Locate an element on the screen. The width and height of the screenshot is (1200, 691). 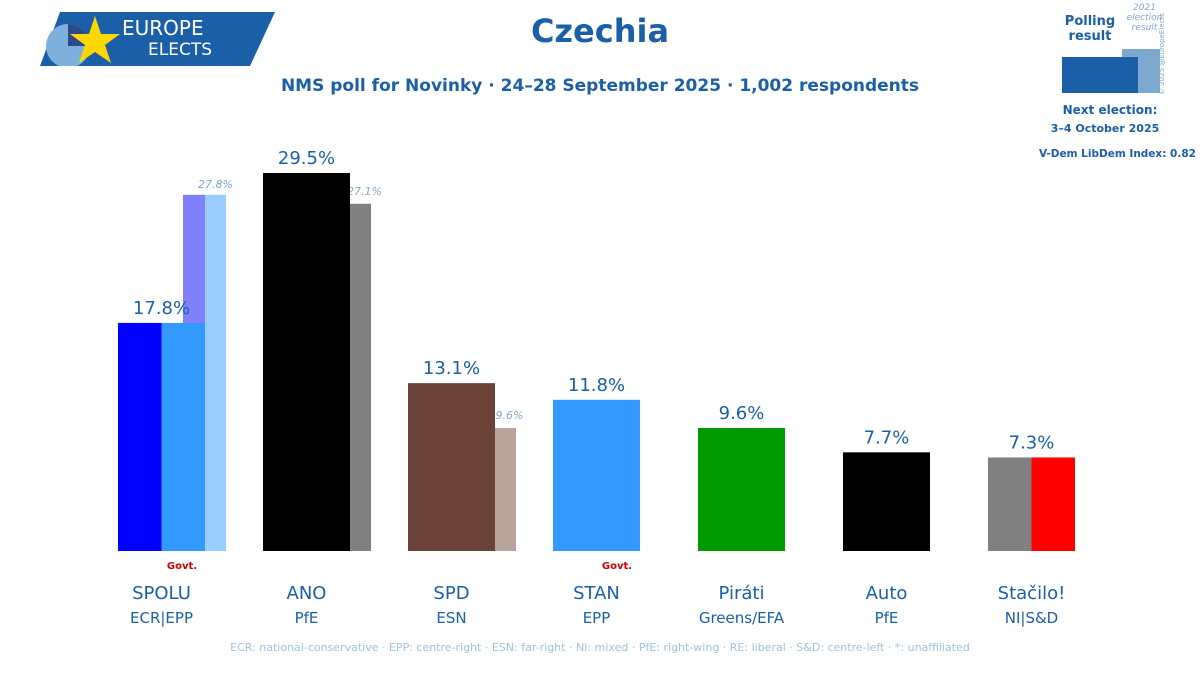
poll-value-label: 9.6% is located at coordinates (742, 413).